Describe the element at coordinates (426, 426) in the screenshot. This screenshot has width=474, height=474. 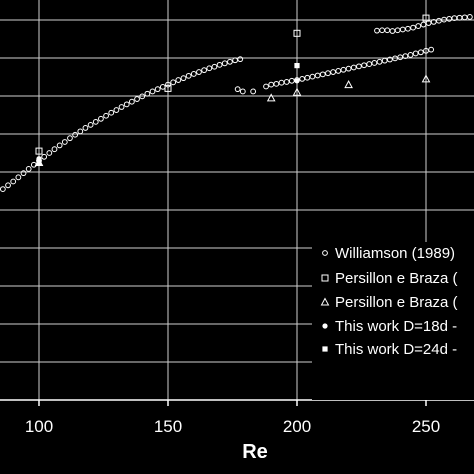
I see `x-tick-label: 250` at that location.